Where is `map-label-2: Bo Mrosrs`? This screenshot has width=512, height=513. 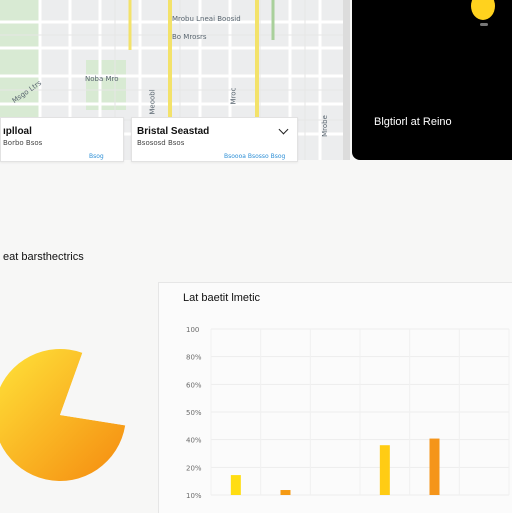
map-label-2: Bo Mrosrs is located at coordinates (189, 37).